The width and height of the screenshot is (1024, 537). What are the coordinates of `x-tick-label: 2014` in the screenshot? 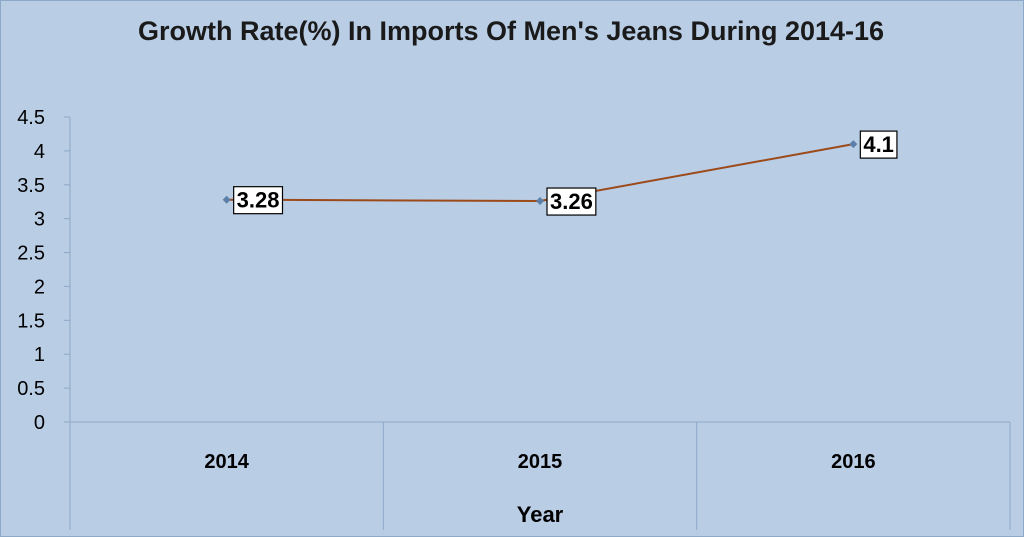 It's located at (226, 462).